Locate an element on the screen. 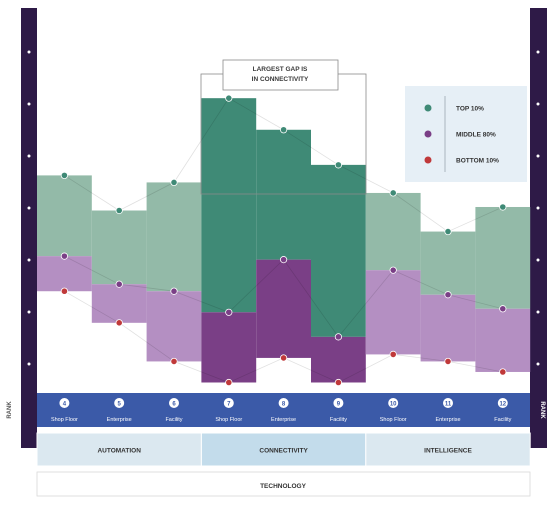  technology-bar is located at coordinates (283, 484).